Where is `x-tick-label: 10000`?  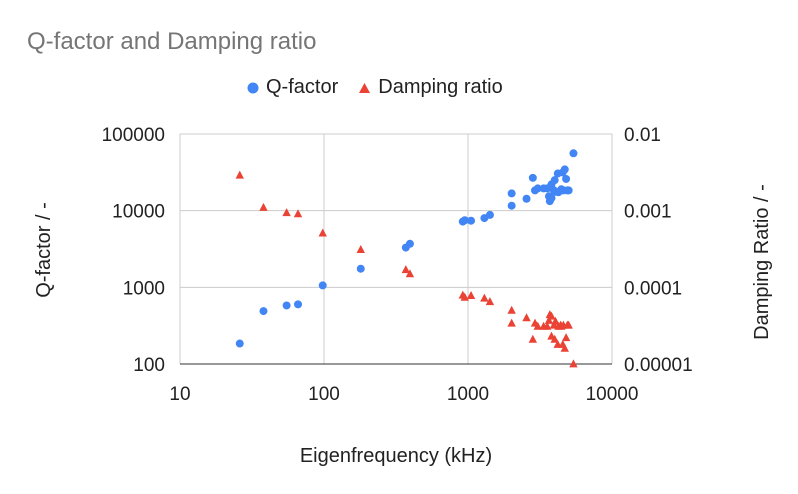
x-tick-label: 10000 is located at coordinates (612, 394).